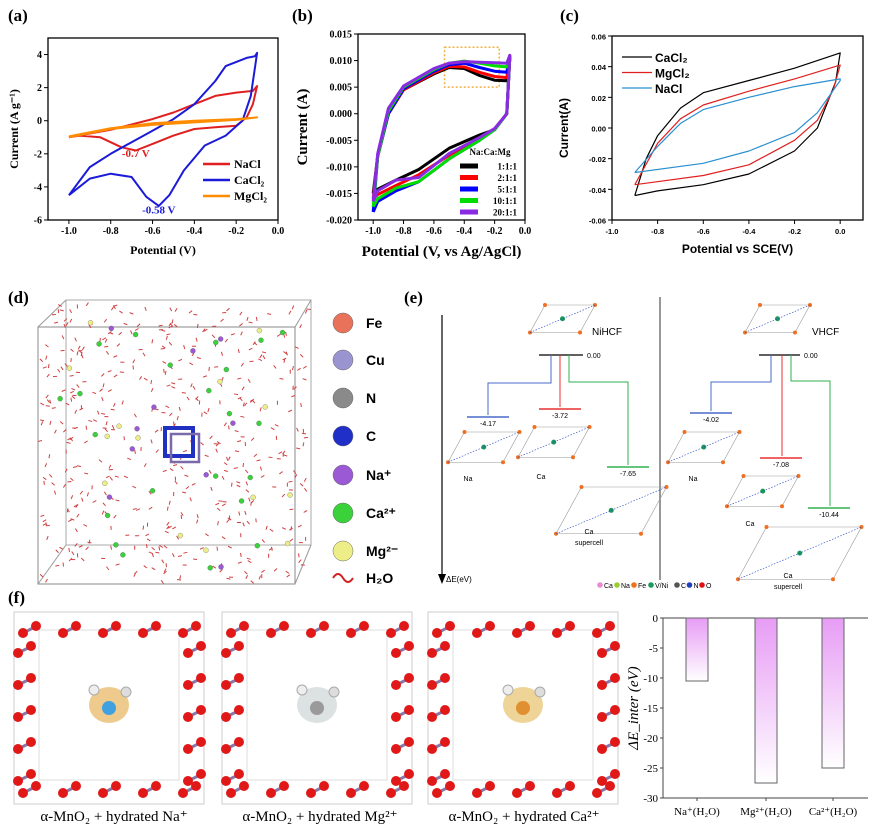 The image size is (872, 827). What do you see at coordinates (153, 231) in the screenshot?
I see `x-tick-label: -0.6` at bounding box center [153, 231].